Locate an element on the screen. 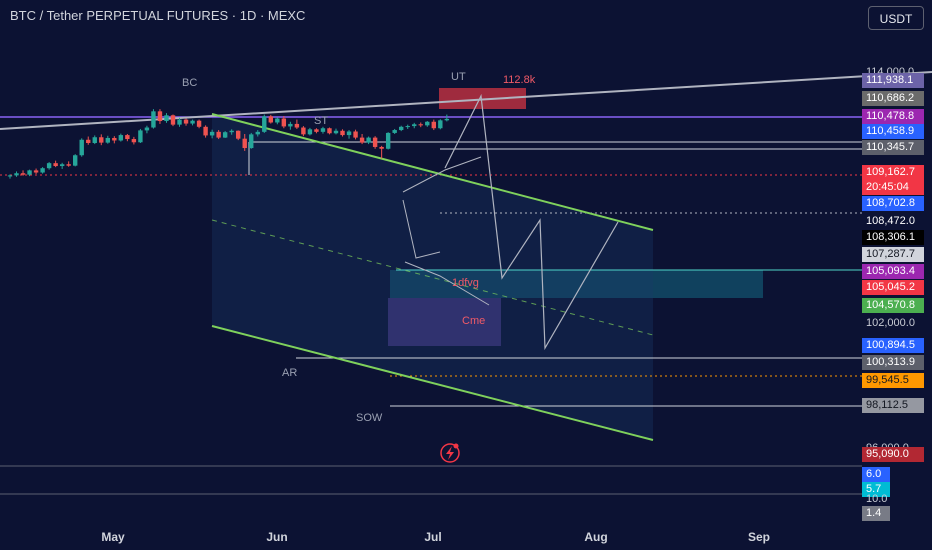 Image resolution: width=932 pixels, height=550 pixels. annotation-sow: SOW is located at coordinates (369, 418).